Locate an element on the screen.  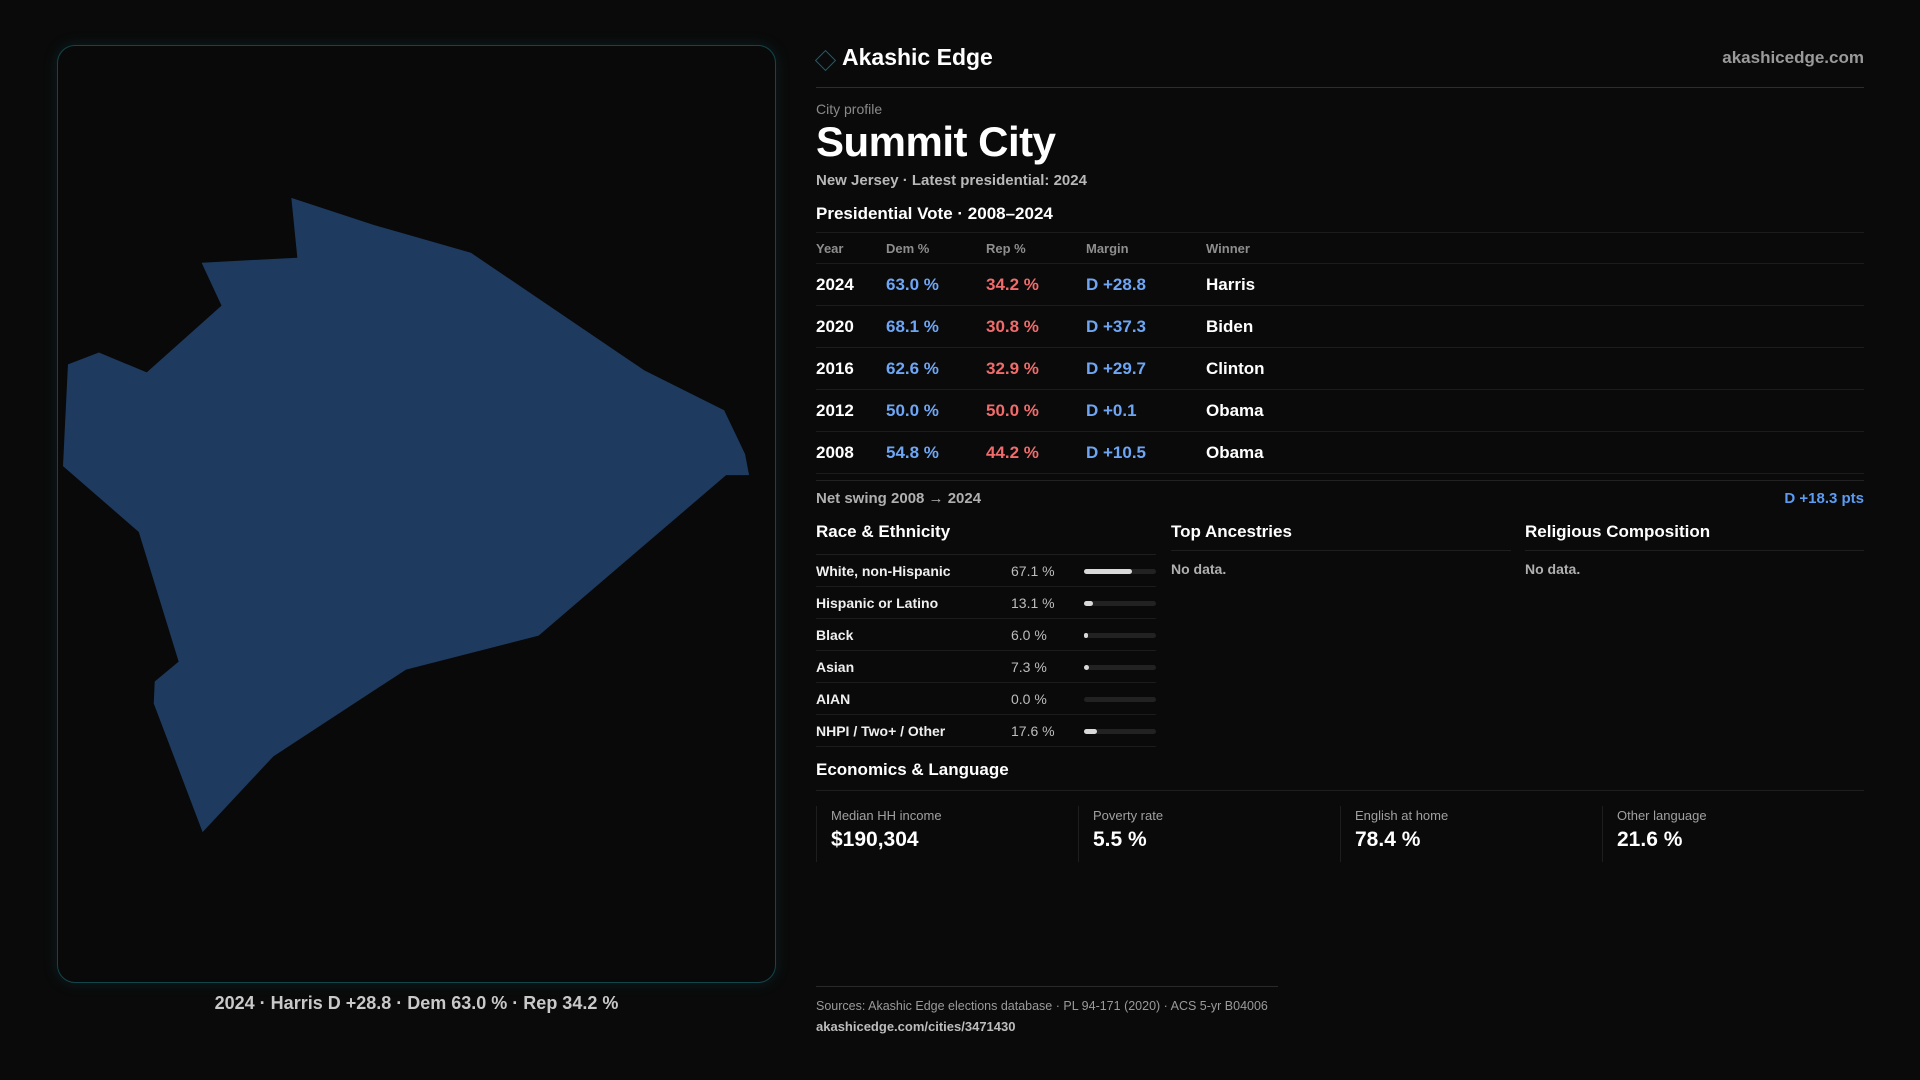
race-label: AIAN is located at coordinates (833, 699).